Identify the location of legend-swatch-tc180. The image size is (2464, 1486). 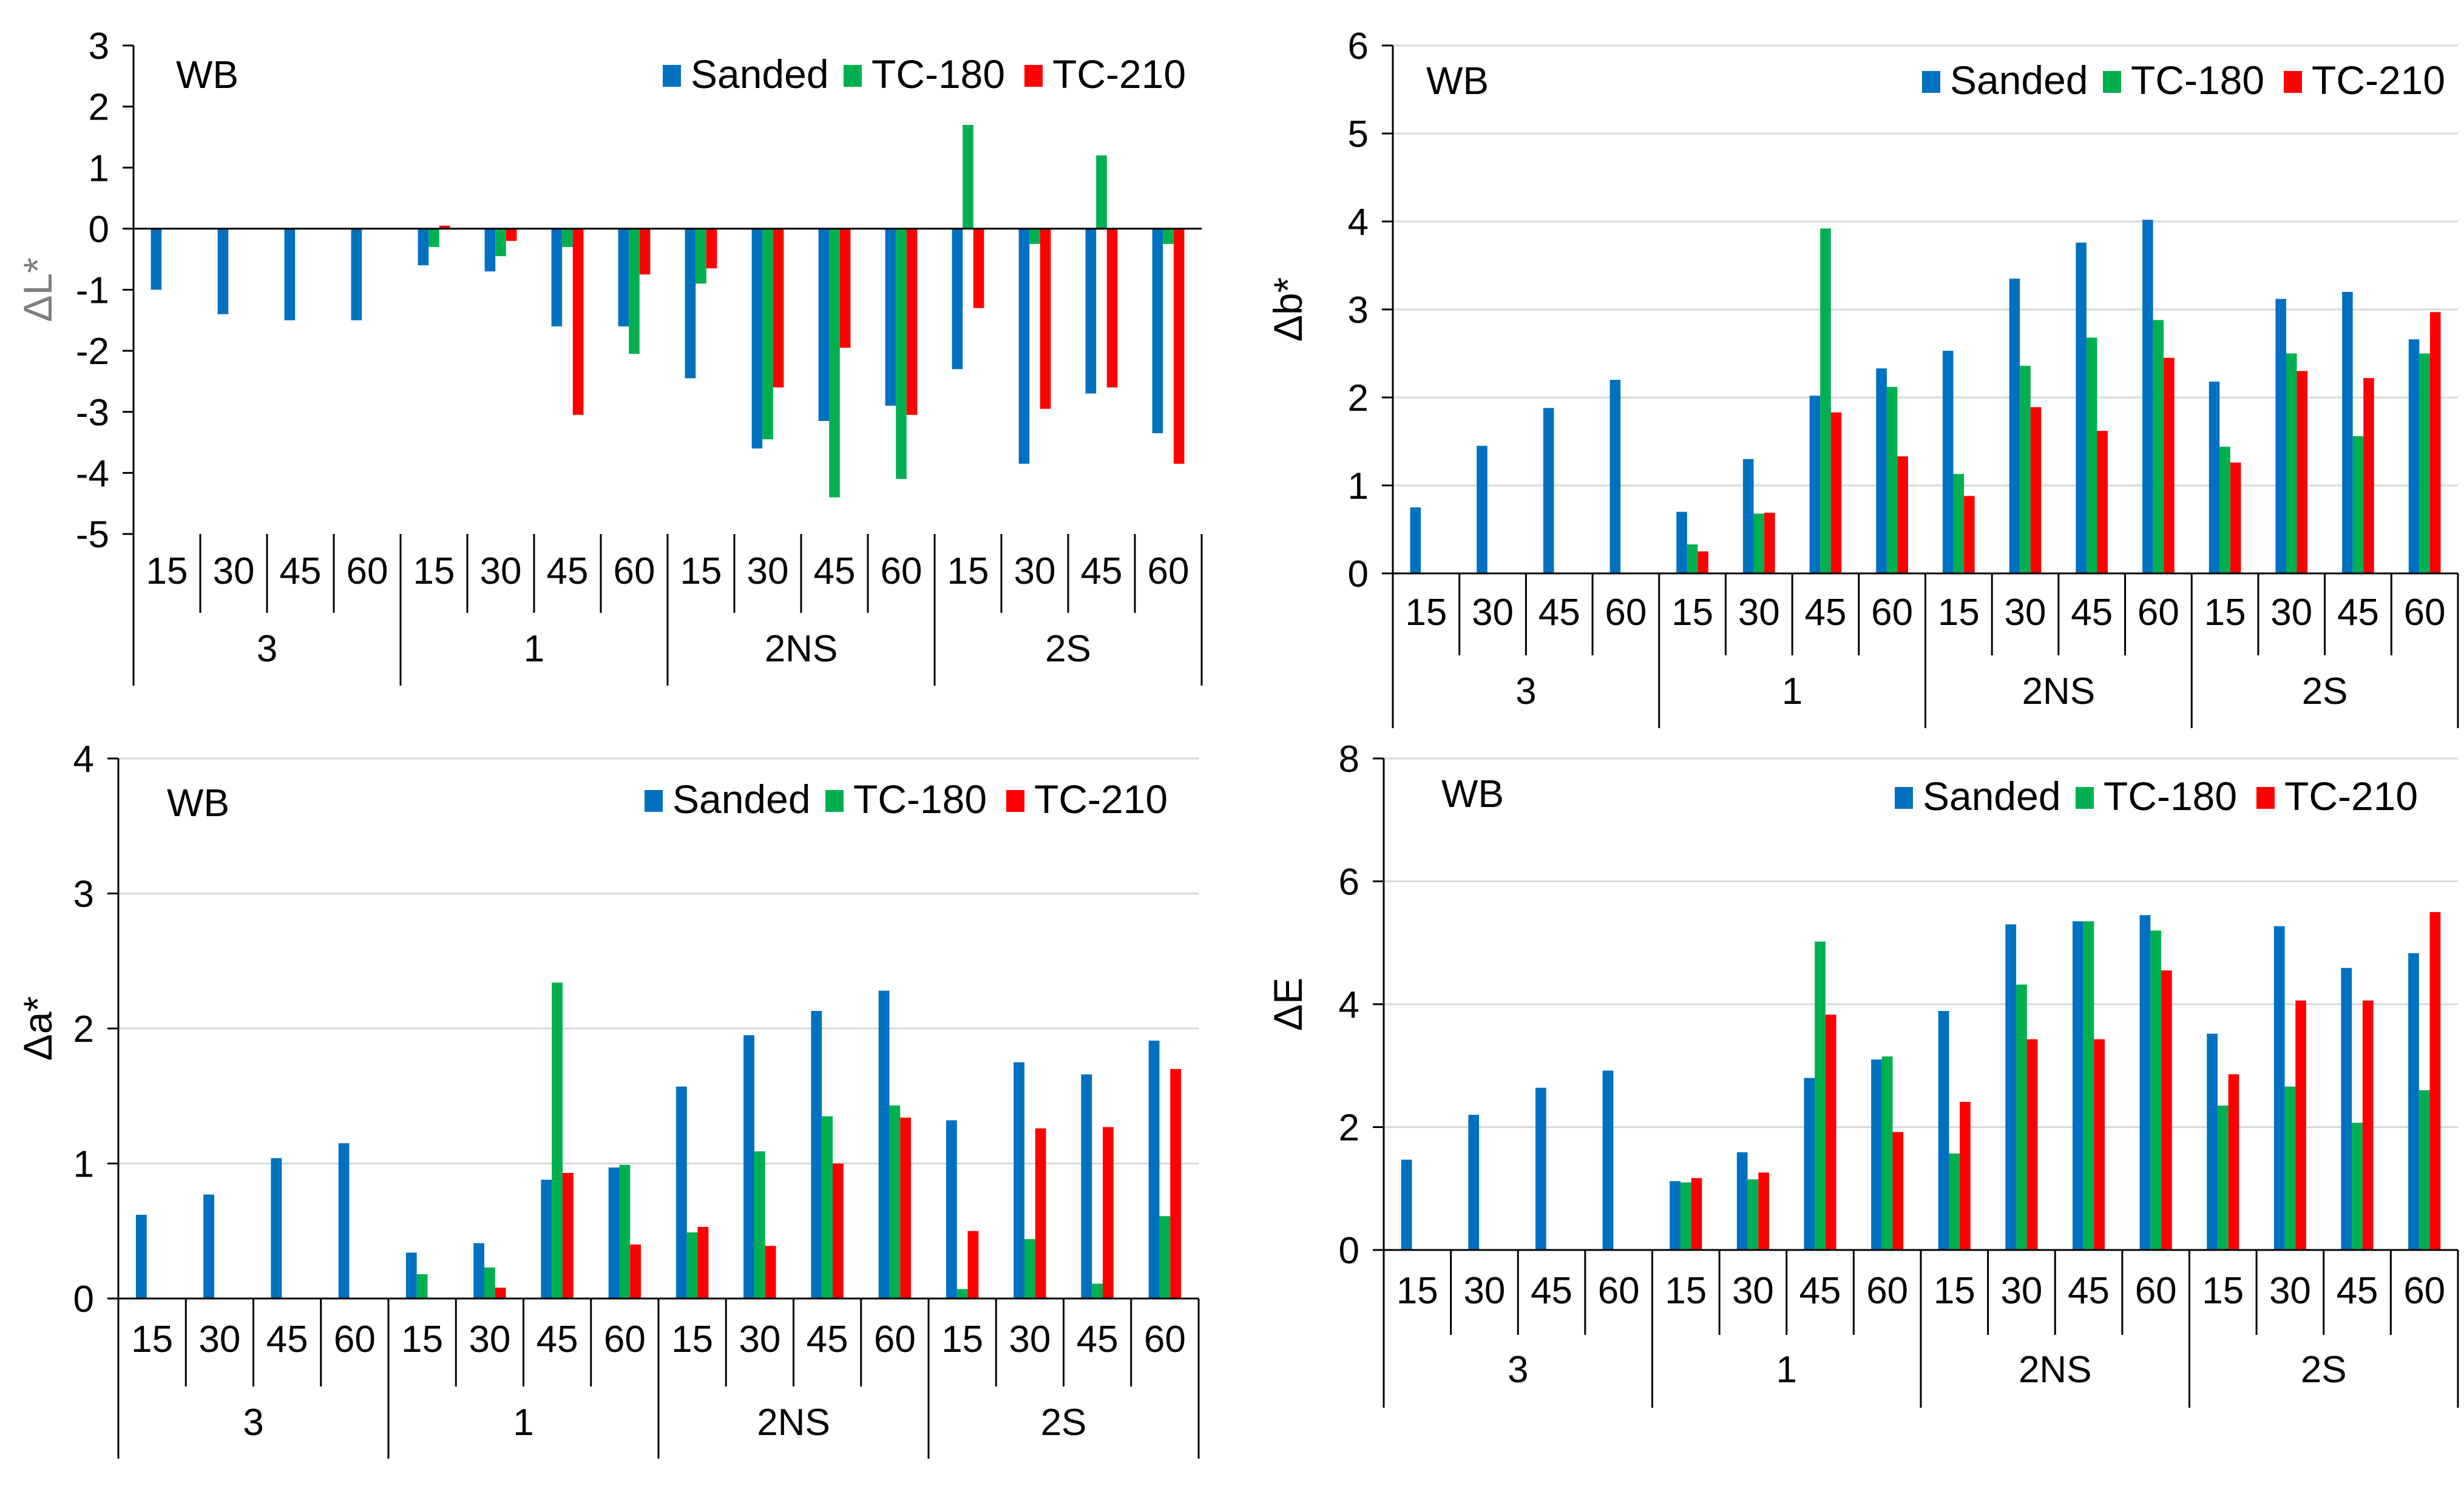
(853, 76).